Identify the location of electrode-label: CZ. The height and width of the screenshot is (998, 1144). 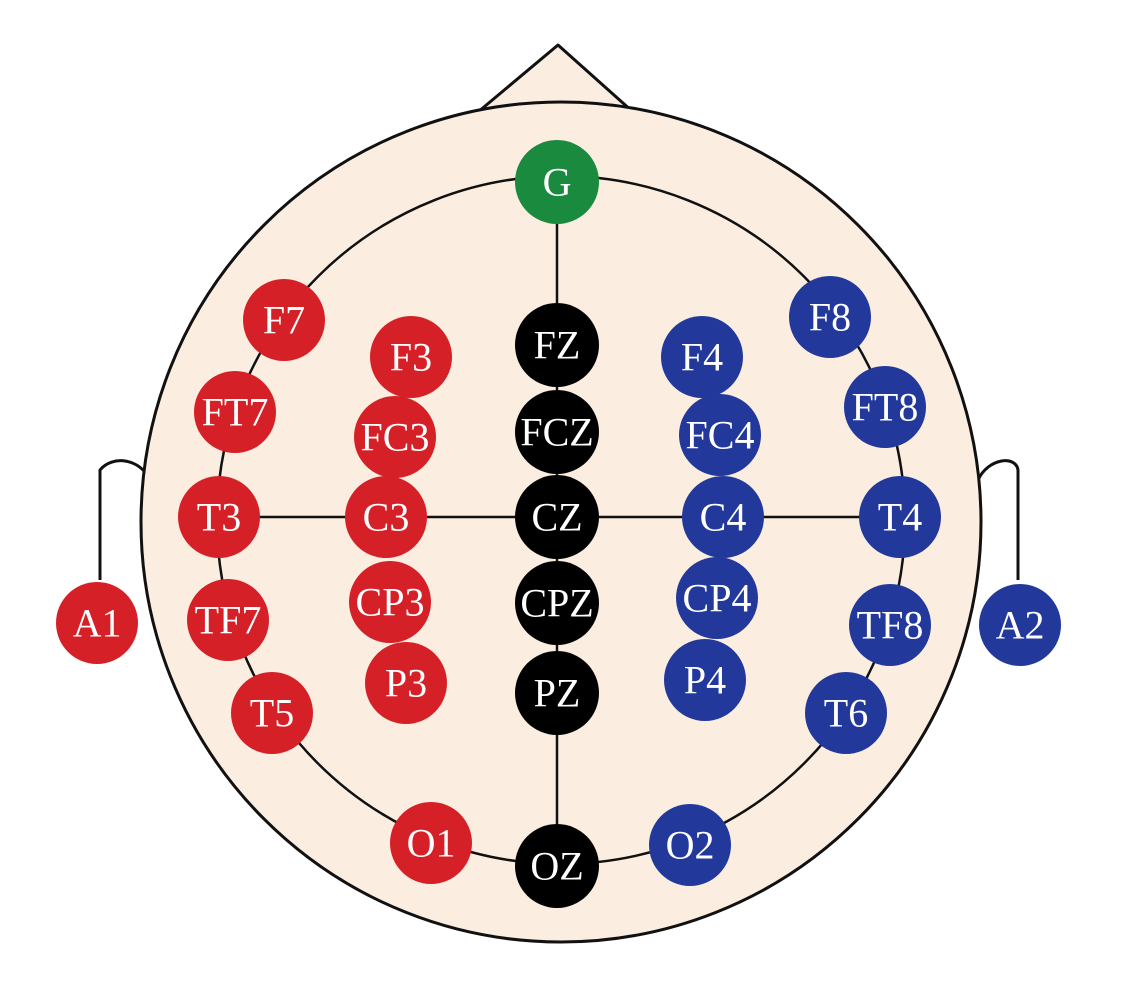
(556, 517).